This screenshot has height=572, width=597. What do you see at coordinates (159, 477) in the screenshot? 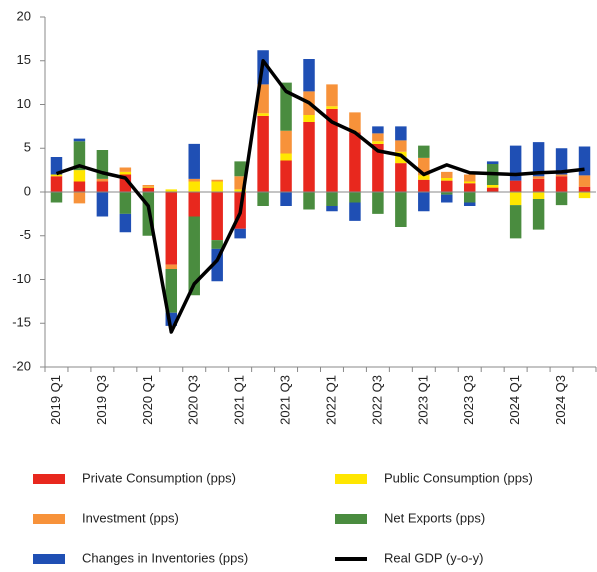
I see `legend-label: Private Consumption (pps)` at bounding box center [159, 477].